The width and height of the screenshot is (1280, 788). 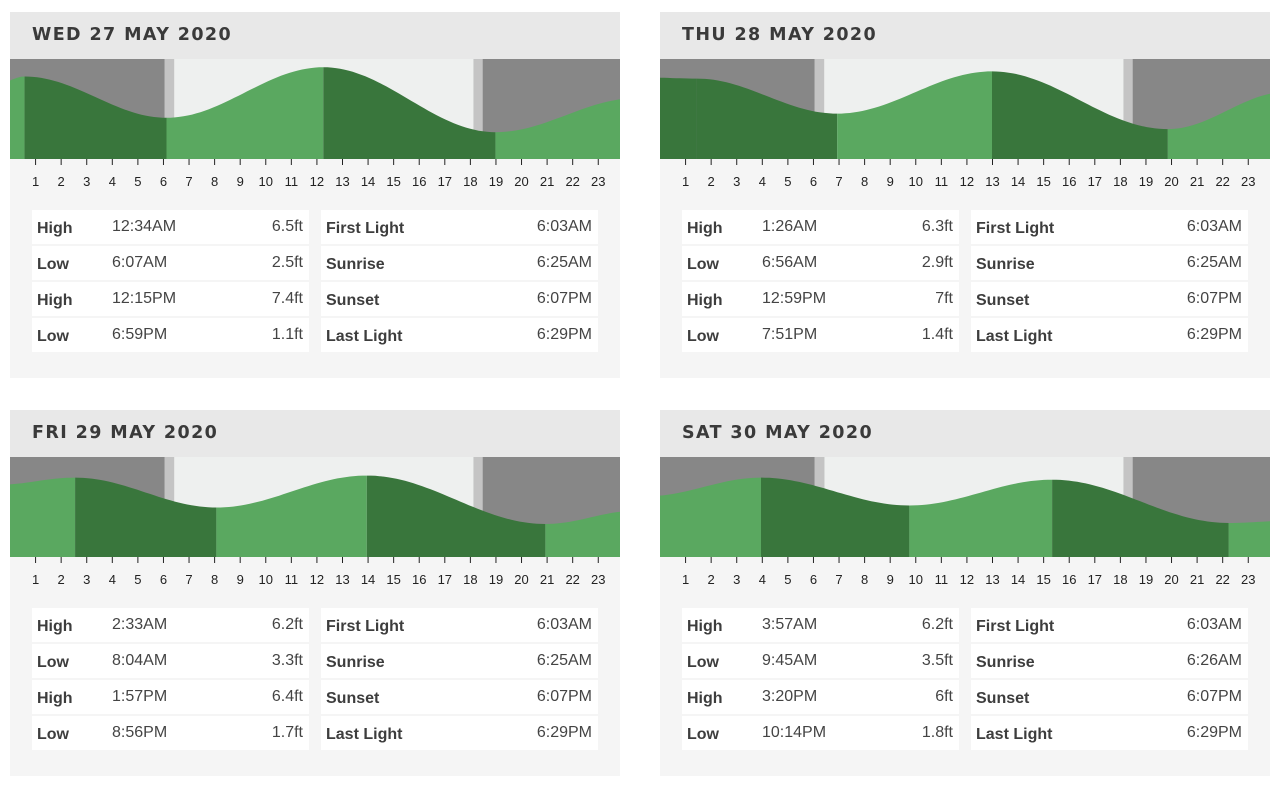 I want to click on tide-height: 6.4ft, so click(x=287, y=696).